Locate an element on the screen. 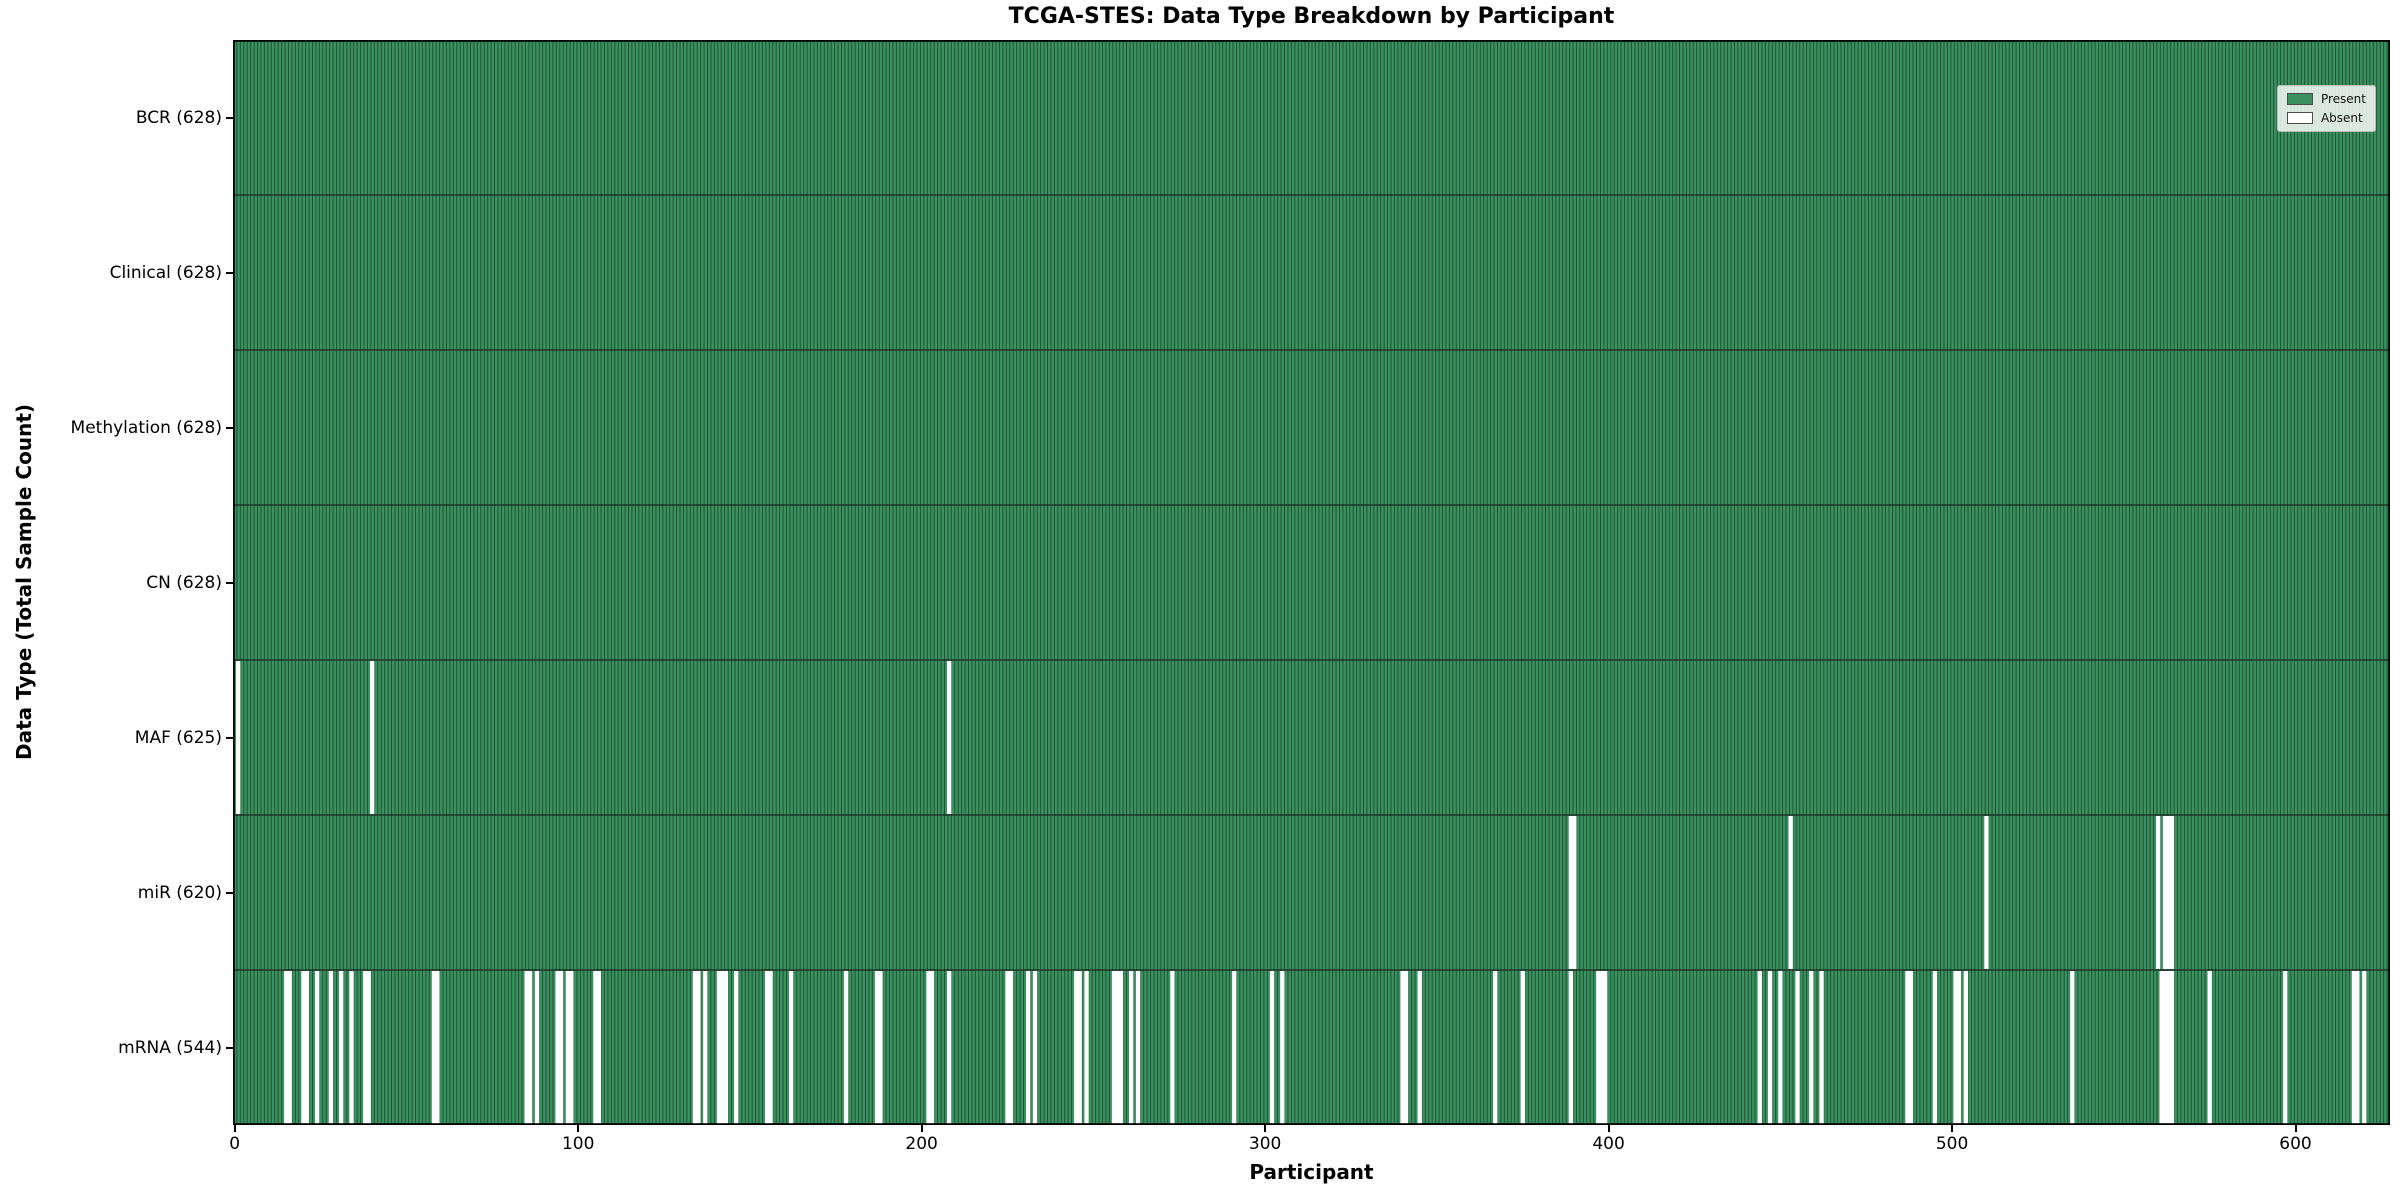 Image resolution: width=2400 pixels, height=1200 pixels. legend-present-label: Present is located at coordinates (2343, 99).